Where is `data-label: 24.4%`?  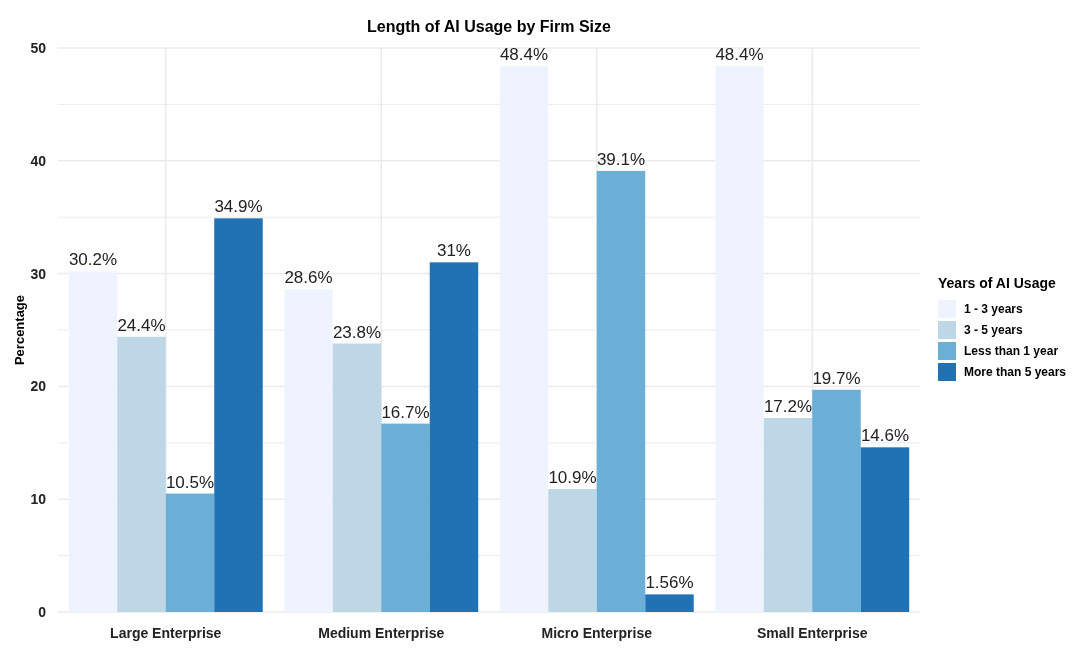 data-label: 24.4% is located at coordinates (141, 325).